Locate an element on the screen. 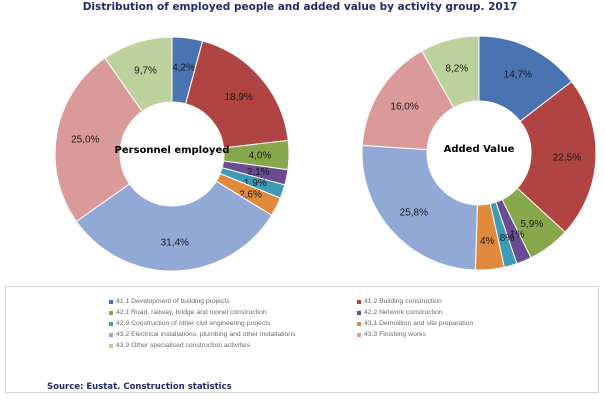  legend-item: 43.1 Demolition and site preparation is located at coordinates (415, 323).